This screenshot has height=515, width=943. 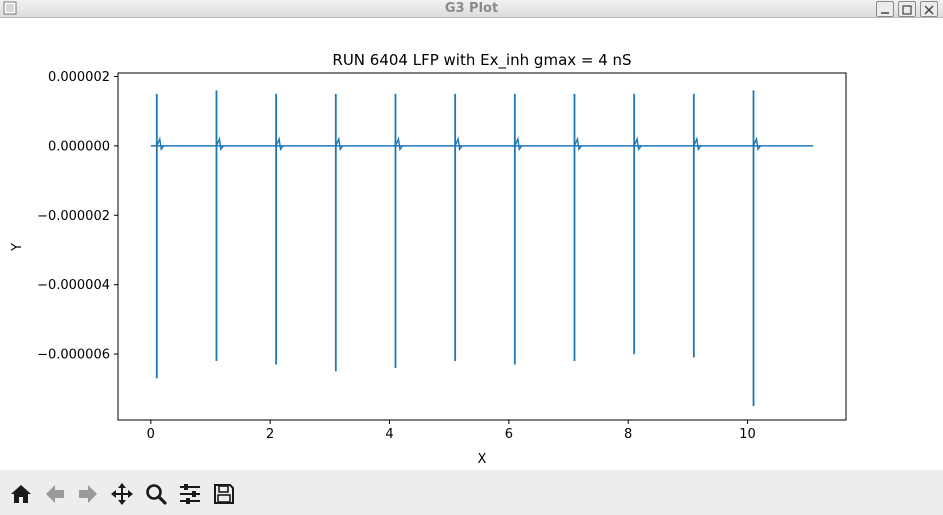 I want to click on x-tick-label: 6, so click(x=509, y=434).